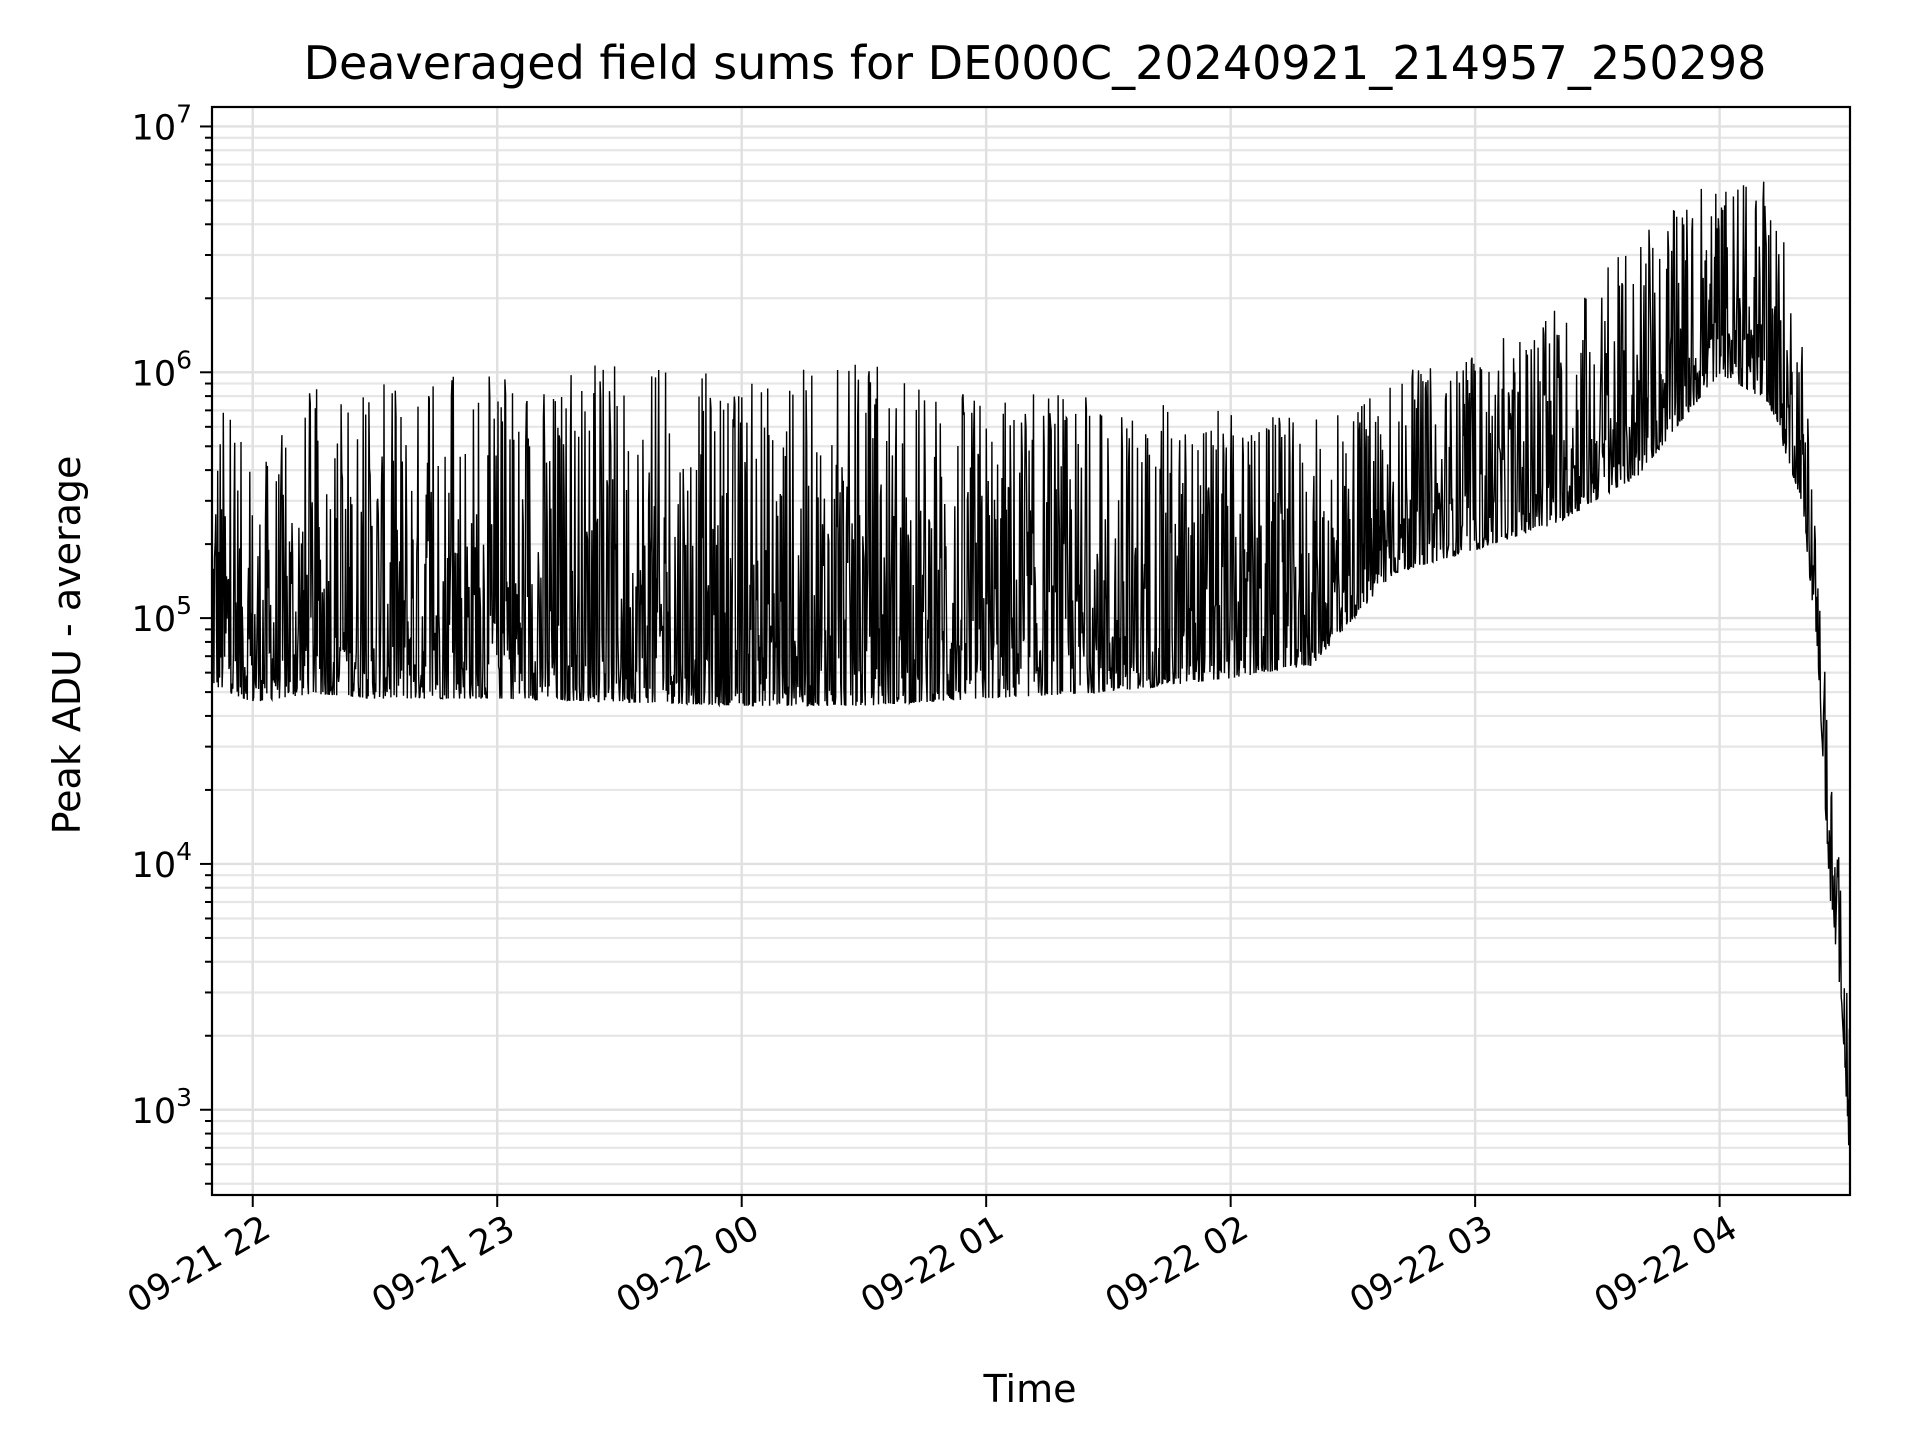 The height and width of the screenshot is (1440, 1920). Describe the element at coordinates (443, 1264) in the screenshot. I see `x-tick-label: 09-21 23` at that location.